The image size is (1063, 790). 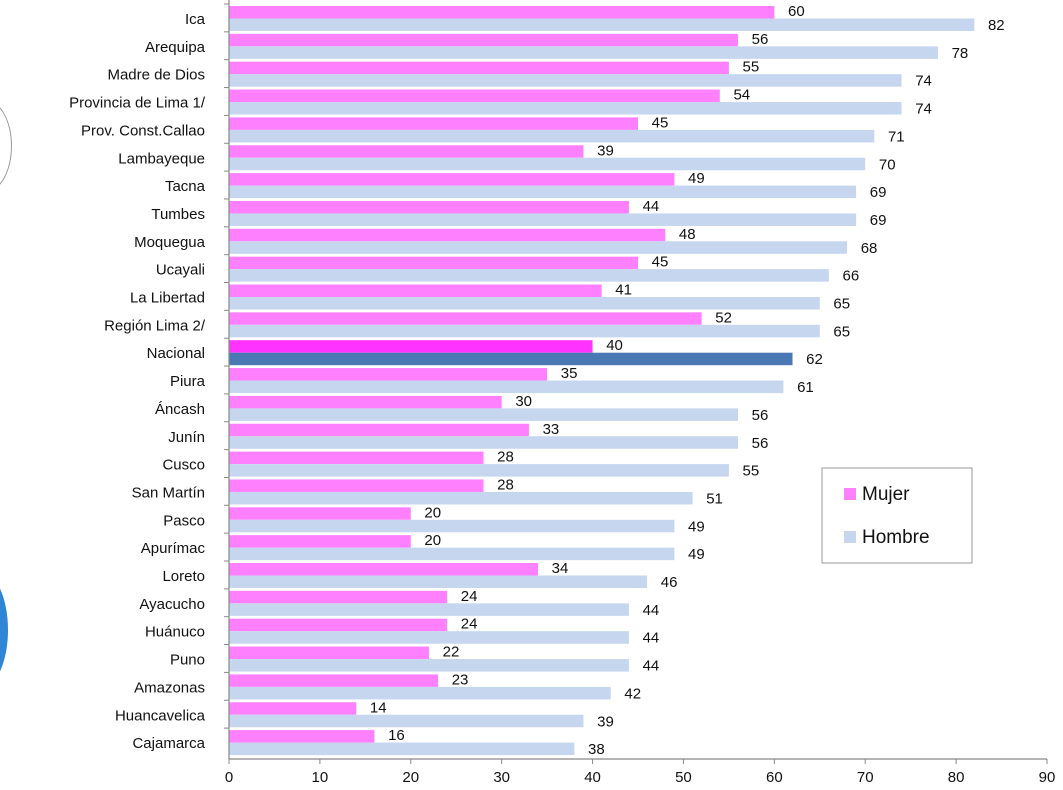 I want to click on category-label: Loreto, so click(x=183, y=576).